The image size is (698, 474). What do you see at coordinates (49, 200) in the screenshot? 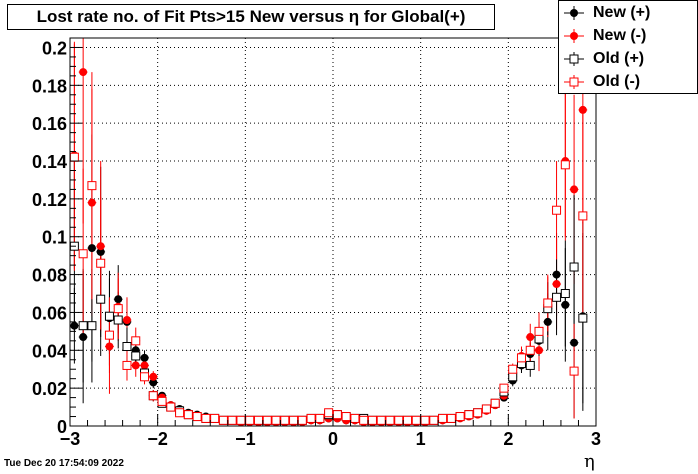
I see `y-tick-label: 0.12` at bounding box center [49, 200].